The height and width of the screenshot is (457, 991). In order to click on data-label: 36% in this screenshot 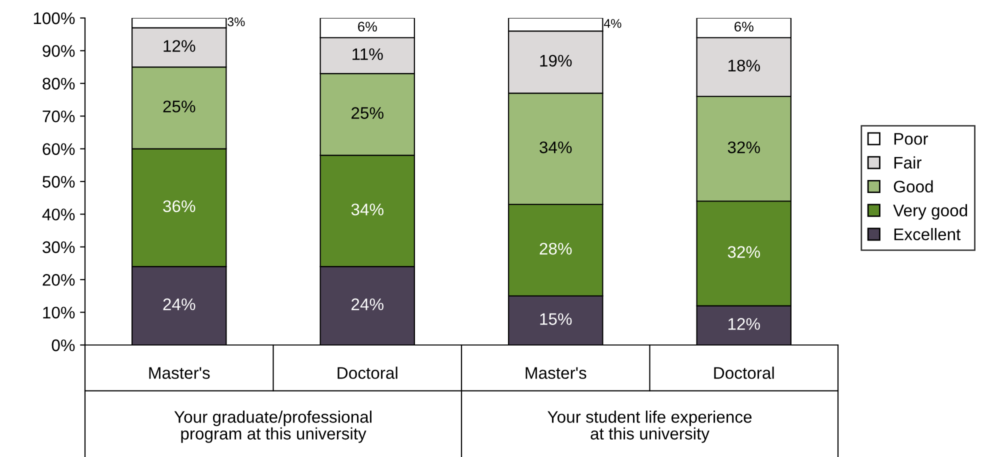, I will do `click(179, 206)`.